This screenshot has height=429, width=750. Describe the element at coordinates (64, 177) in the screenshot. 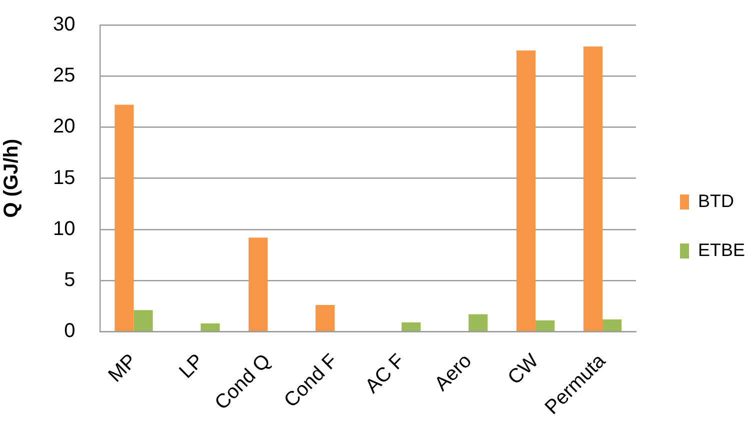

I see `y-tick-label: 15` at that location.